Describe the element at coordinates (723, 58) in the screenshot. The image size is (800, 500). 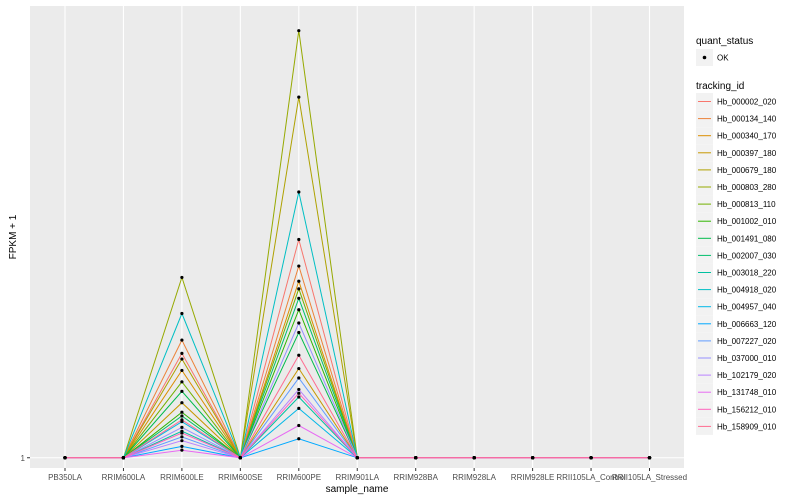
I see `legend-label: OK` at that location.